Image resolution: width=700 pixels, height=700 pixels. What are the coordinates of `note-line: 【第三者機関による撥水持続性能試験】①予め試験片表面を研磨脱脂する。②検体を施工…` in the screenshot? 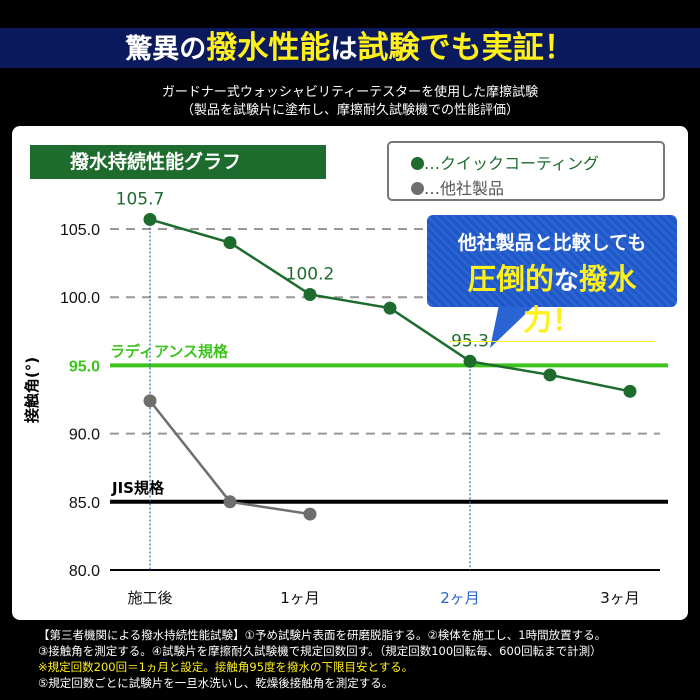 It's located at (322, 635).